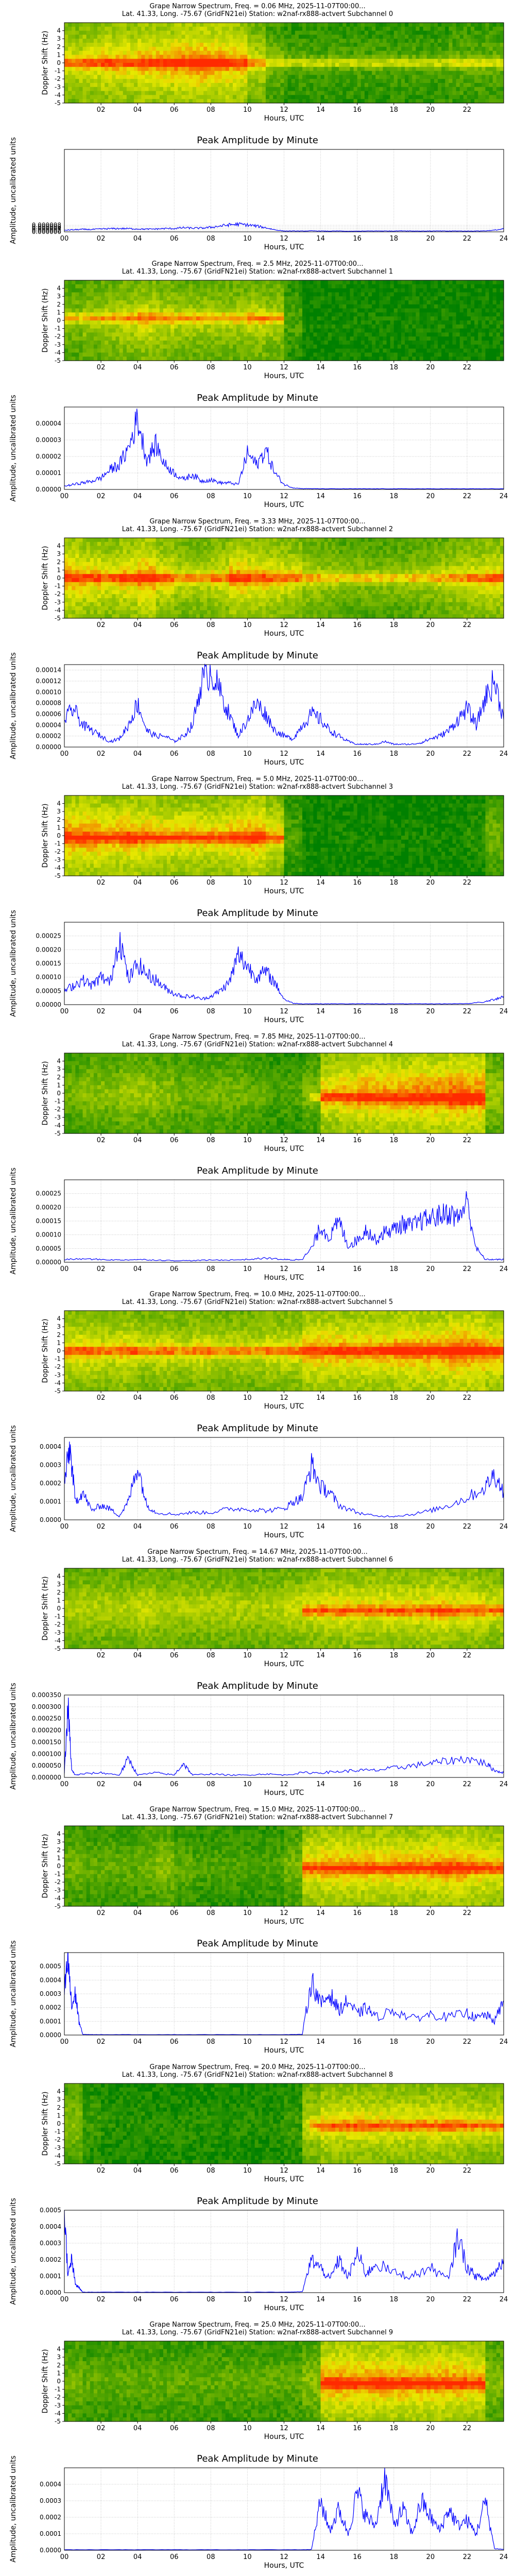 Image resolution: width=515 pixels, height=2576 pixels. I want to click on x-tick-label: 20, so click(430, 497).